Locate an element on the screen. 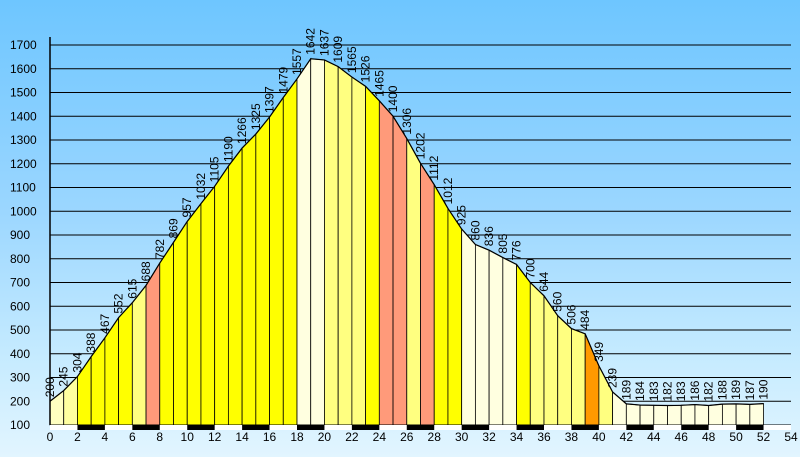  y-tick-label: 700 is located at coordinates (20, 283).